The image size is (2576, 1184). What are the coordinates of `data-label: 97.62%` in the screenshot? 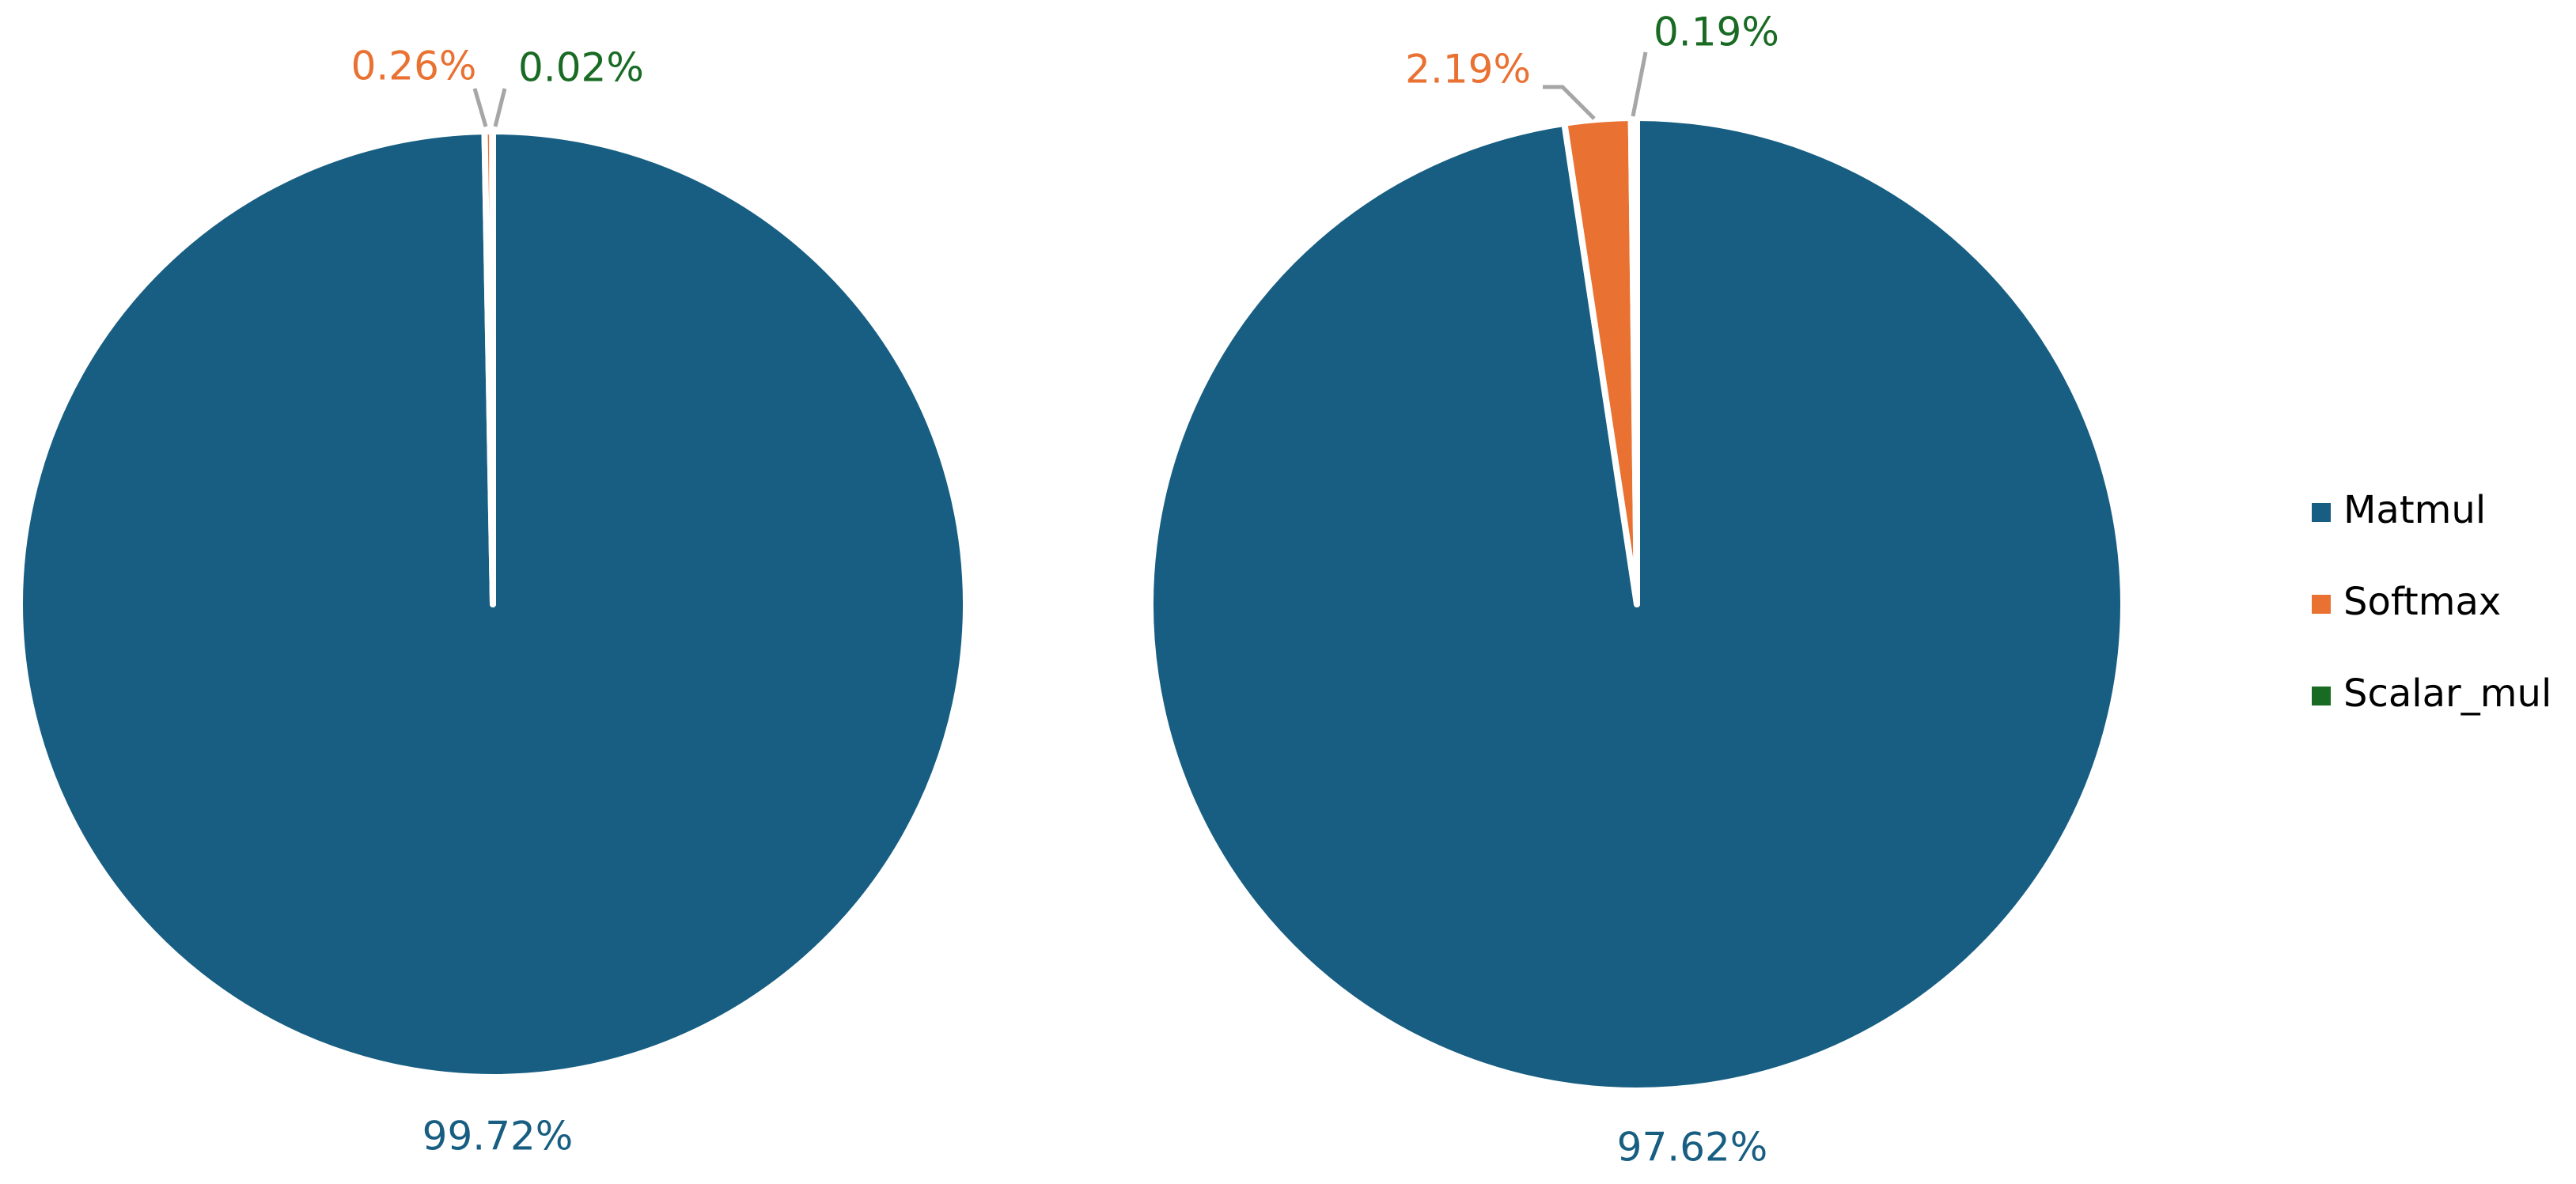 It's located at (1692, 1148).